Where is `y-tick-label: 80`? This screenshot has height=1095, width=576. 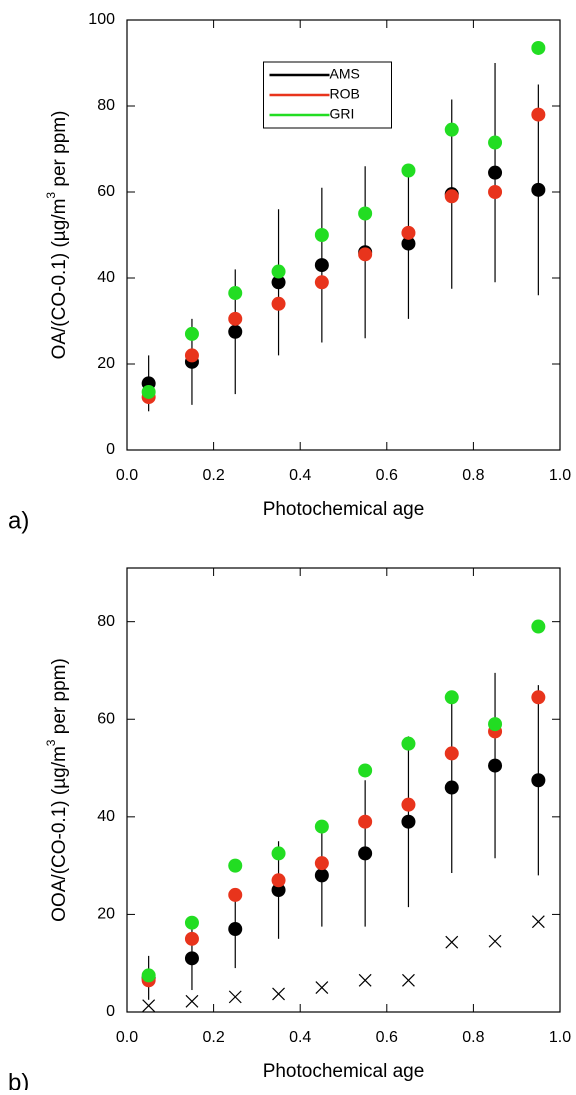
y-tick-label: 80 is located at coordinates (106, 621).